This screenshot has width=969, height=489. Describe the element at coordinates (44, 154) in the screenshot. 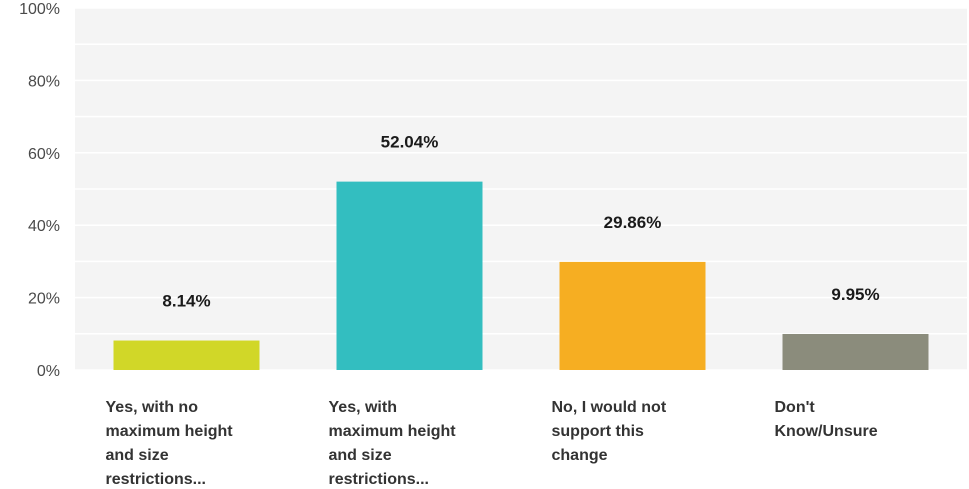

I see `y-tick-label: 60%` at that location.